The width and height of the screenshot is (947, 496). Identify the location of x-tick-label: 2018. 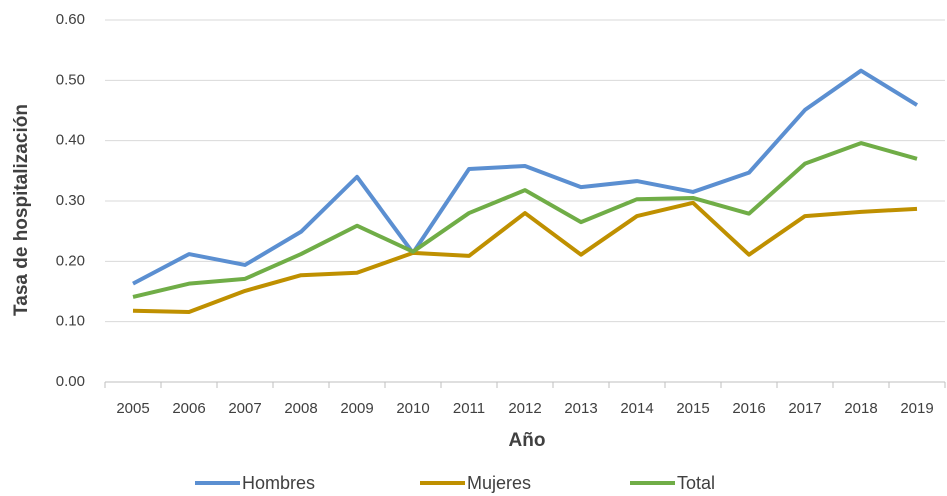
(860, 408).